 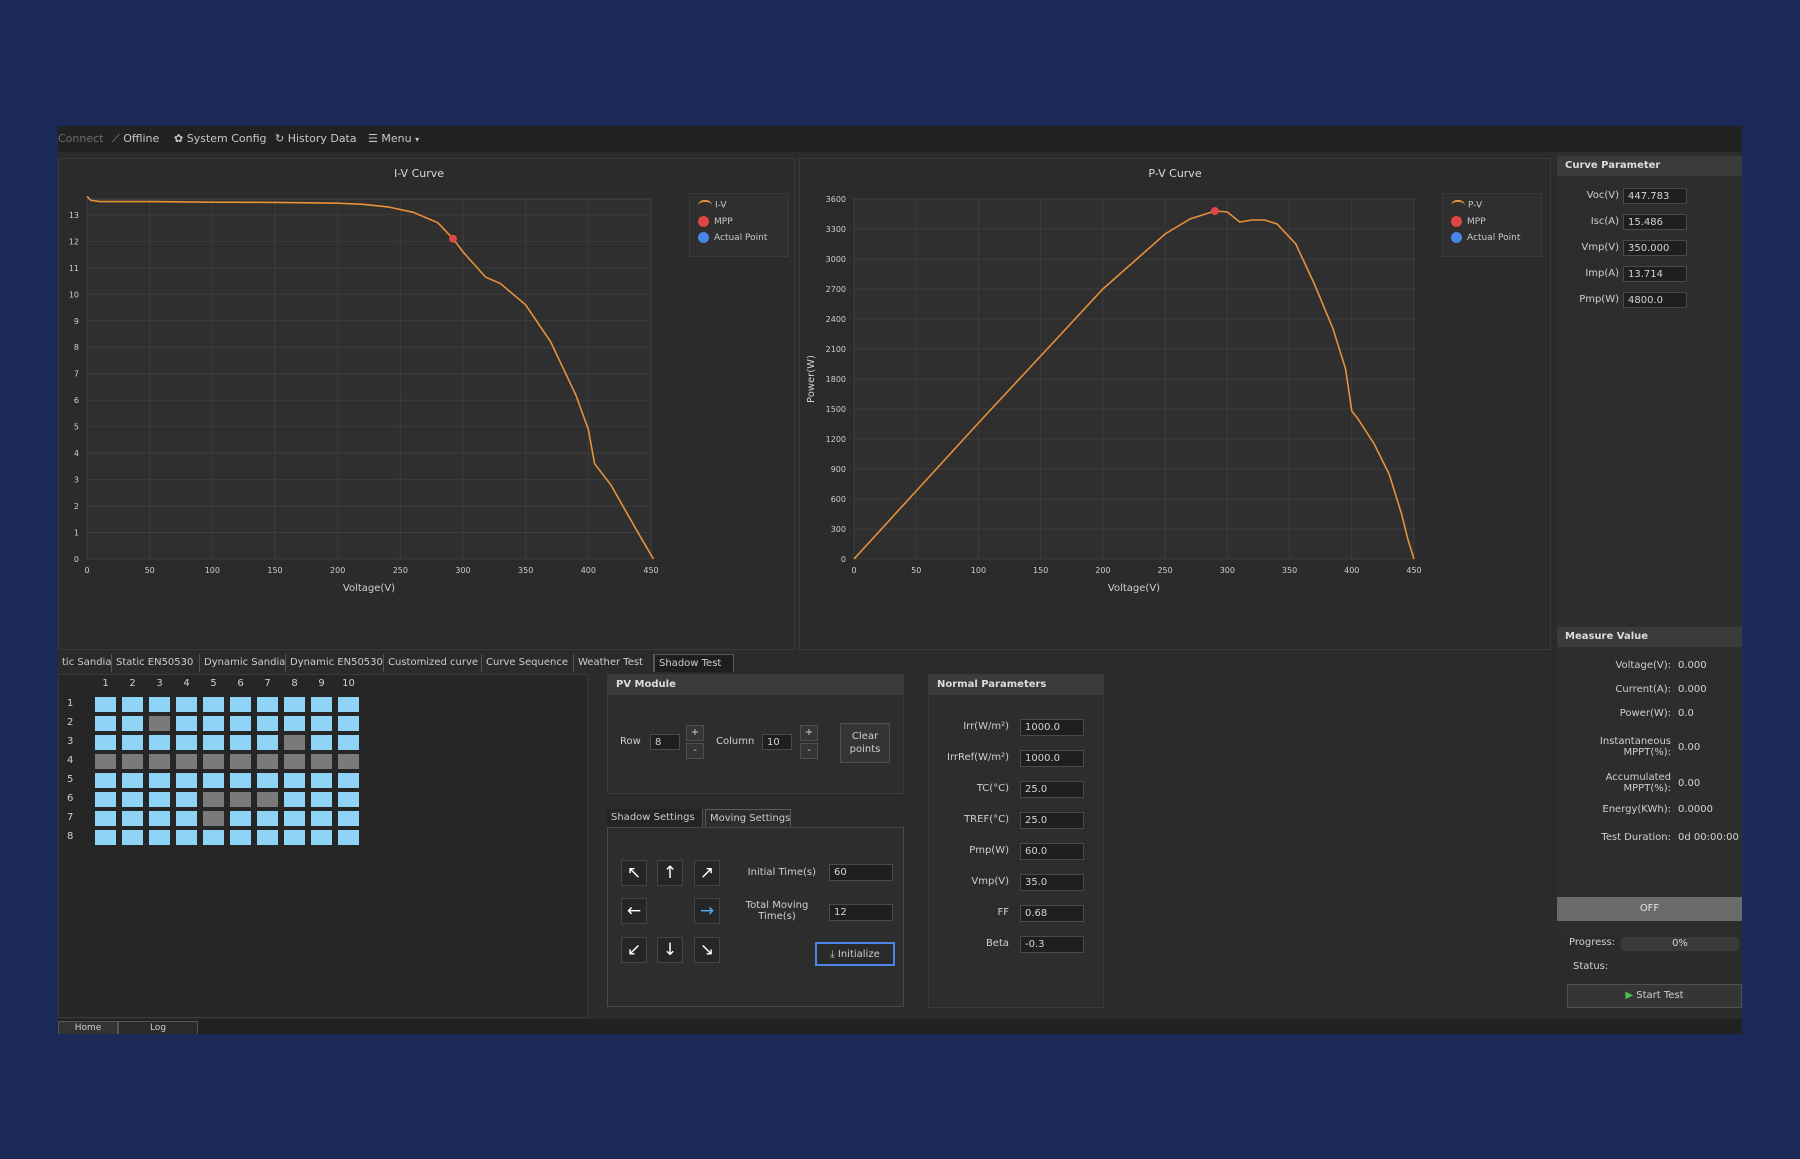 I want to click on initial-time-input: 60, so click(x=861, y=872).